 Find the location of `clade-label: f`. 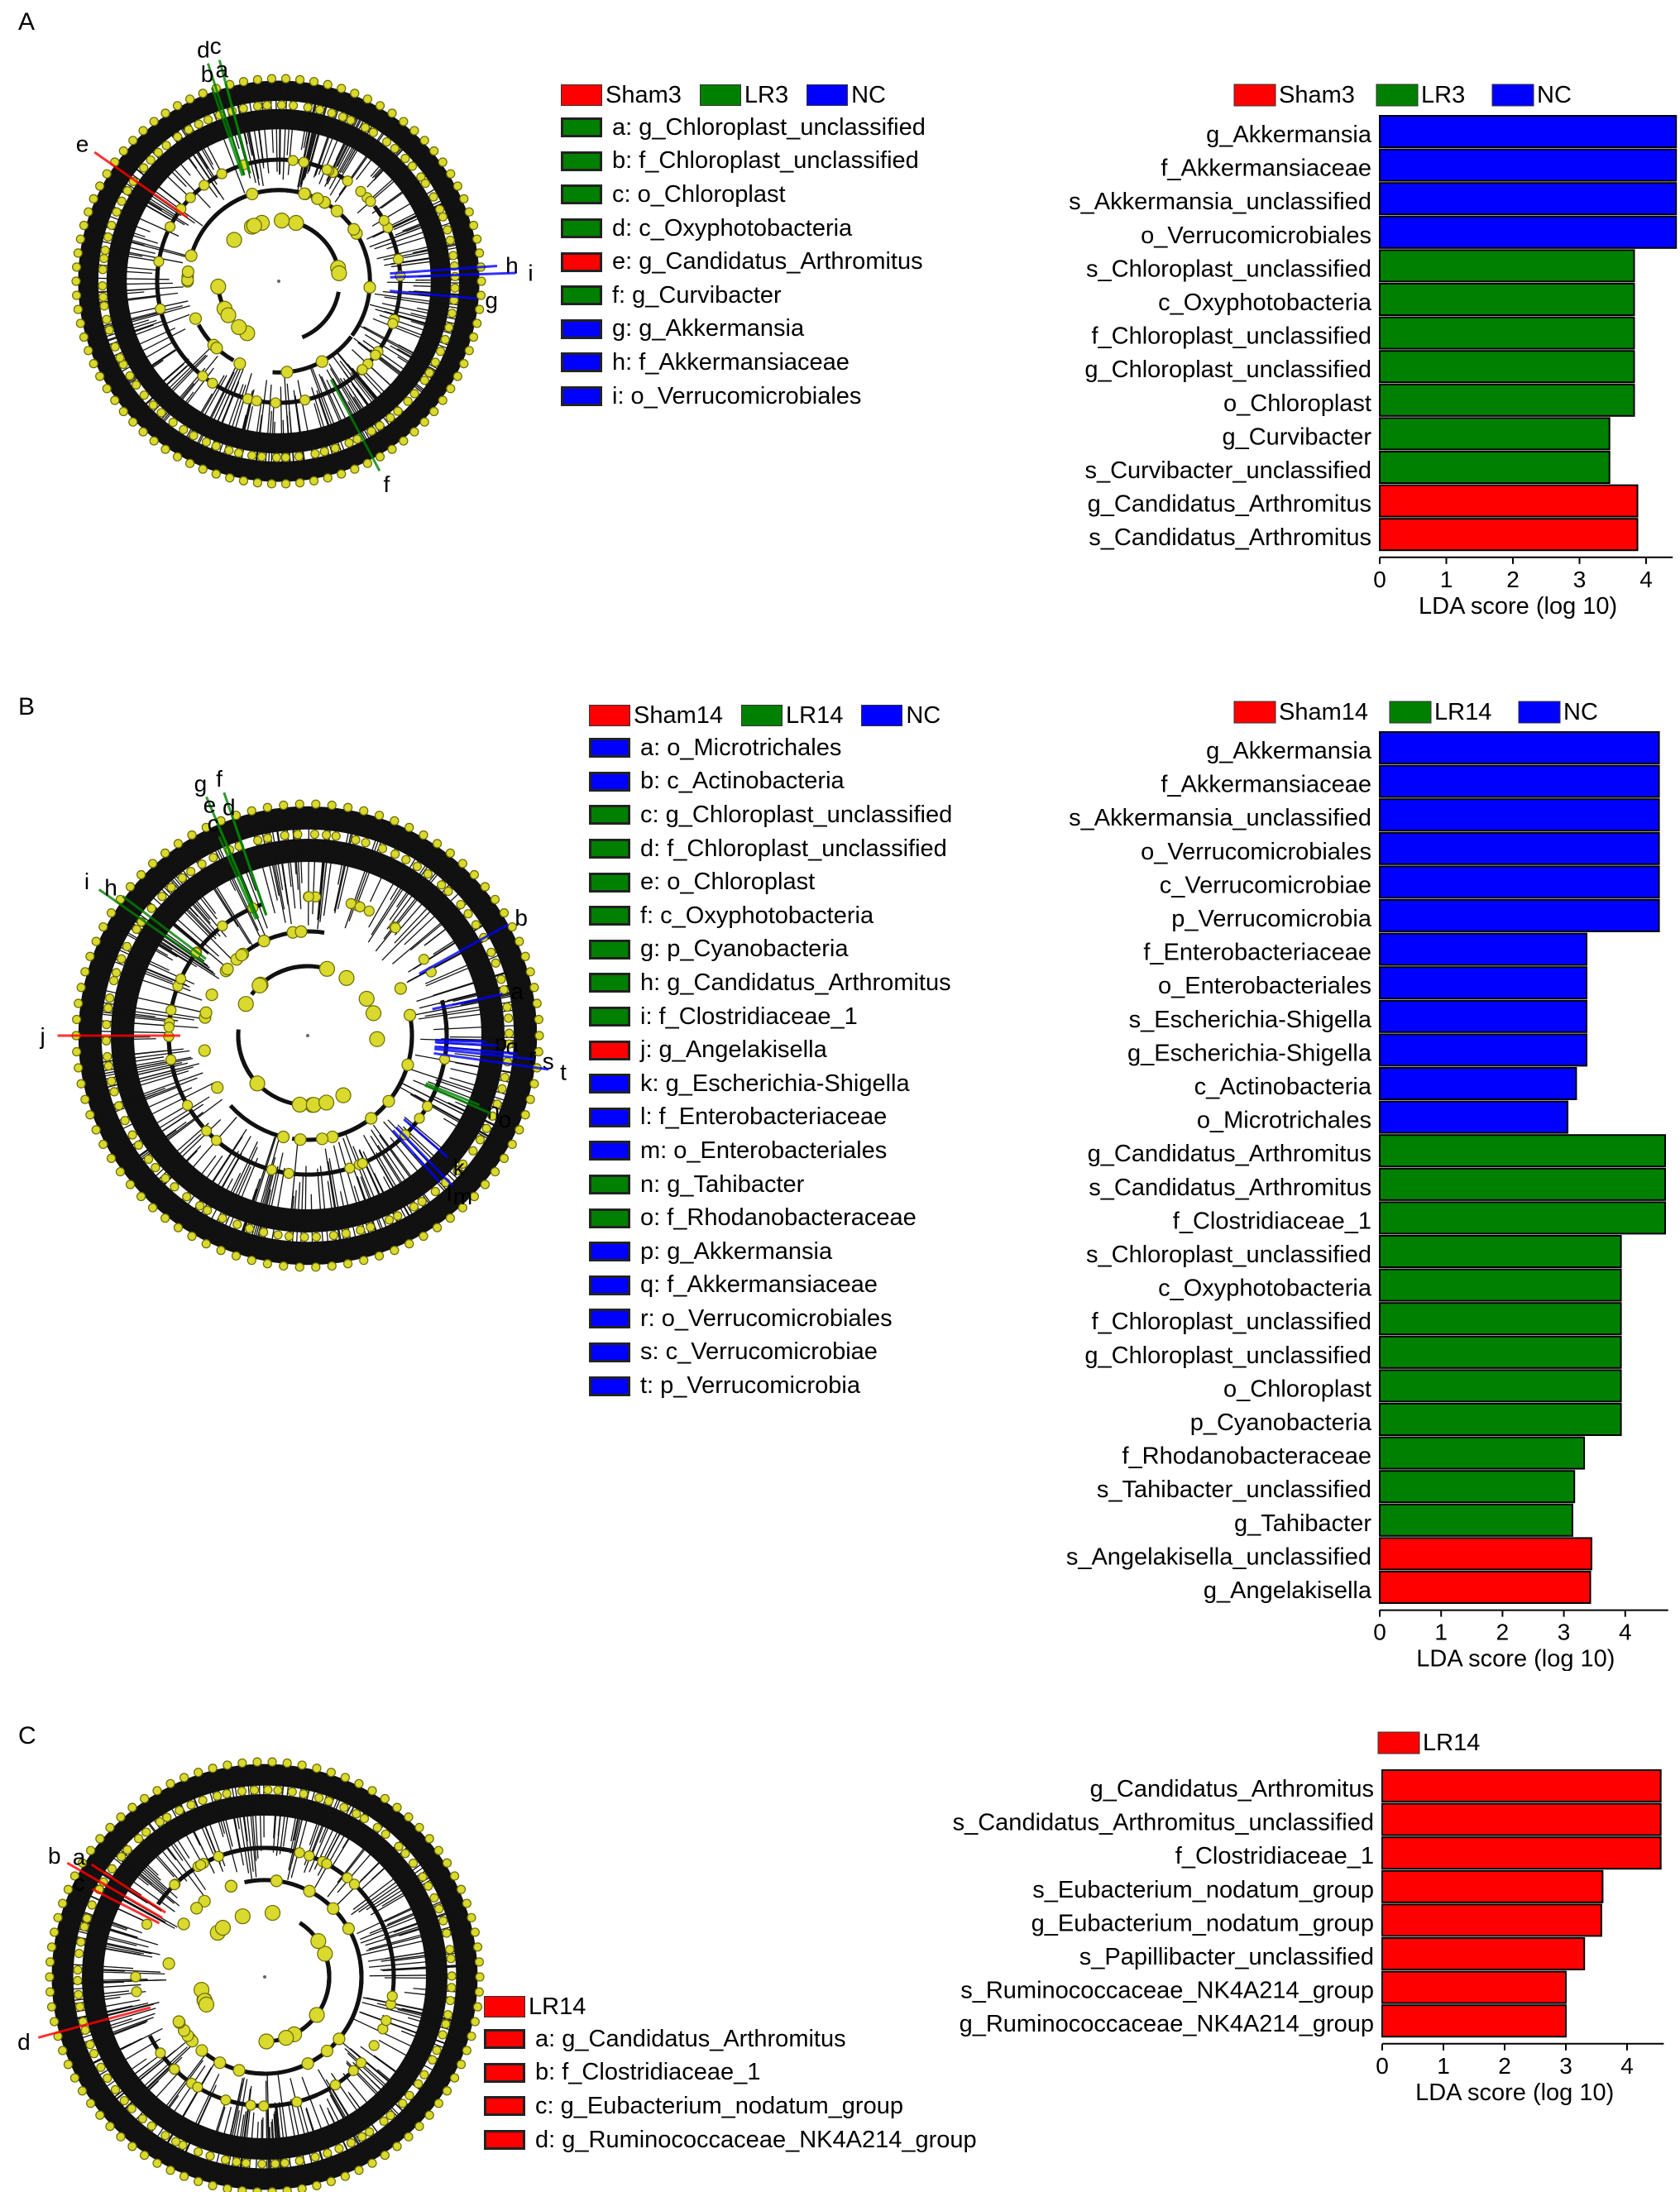

clade-label: f is located at coordinates (219, 779).